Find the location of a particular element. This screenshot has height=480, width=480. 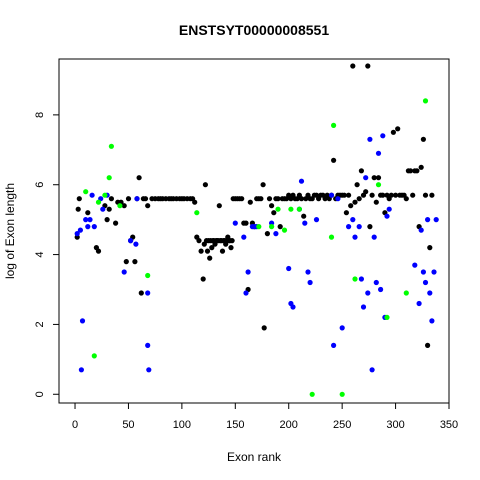

y-tick-label: 4 is located at coordinates (40, 255).